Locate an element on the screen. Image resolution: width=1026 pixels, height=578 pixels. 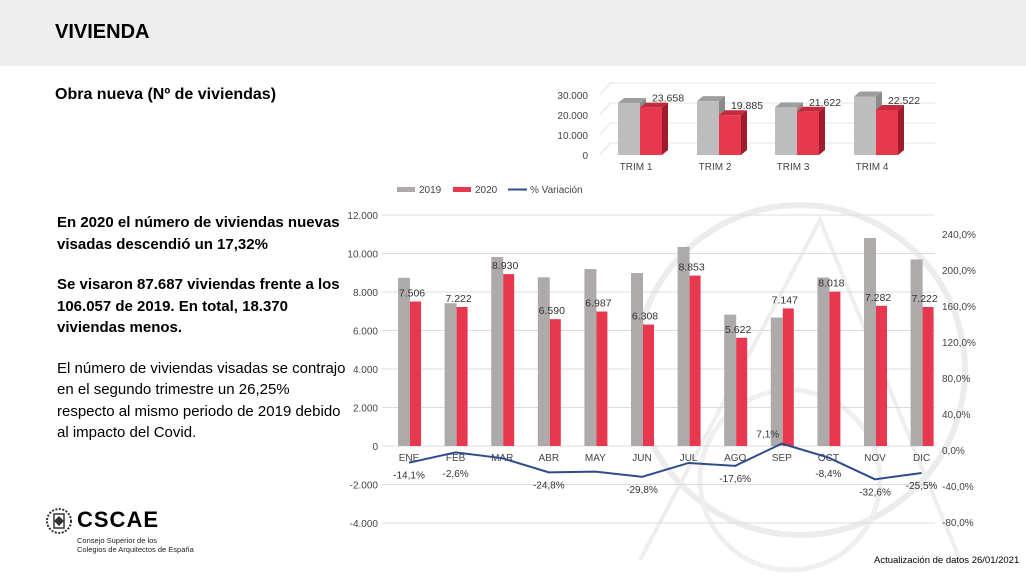
data-label: 7.506 is located at coordinates (412, 294).